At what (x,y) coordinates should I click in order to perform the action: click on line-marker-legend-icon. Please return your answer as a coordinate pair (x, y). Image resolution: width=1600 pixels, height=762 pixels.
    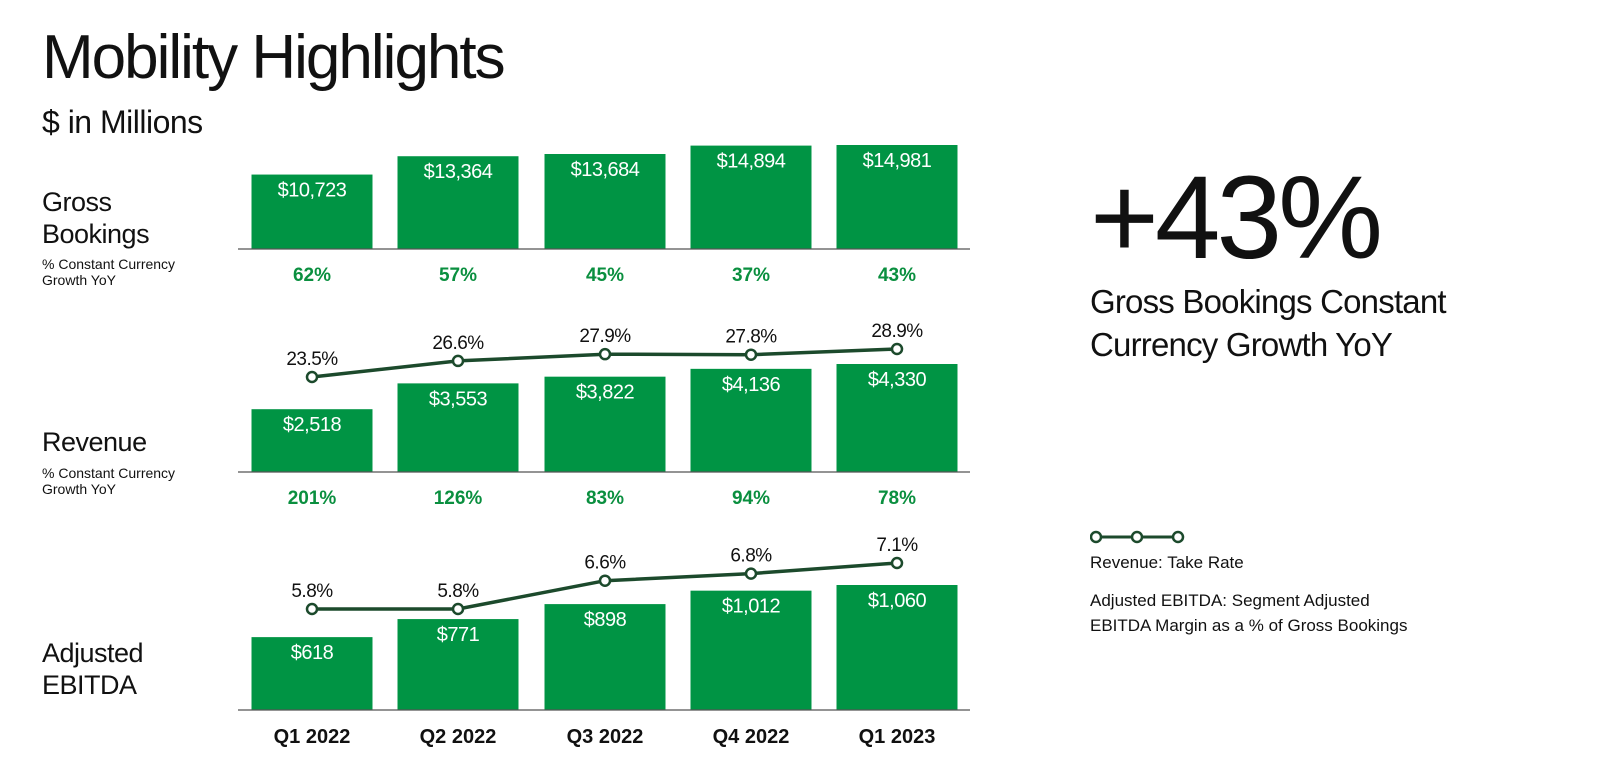
    Looking at the image, I should click on (1137, 537).